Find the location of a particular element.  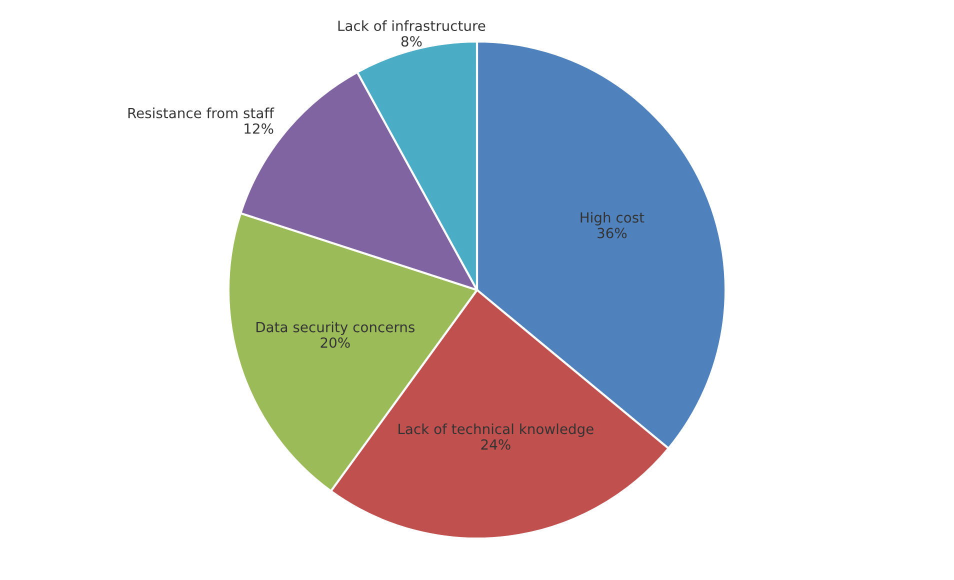

data-label: 36% is located at coordinates (612, 233).